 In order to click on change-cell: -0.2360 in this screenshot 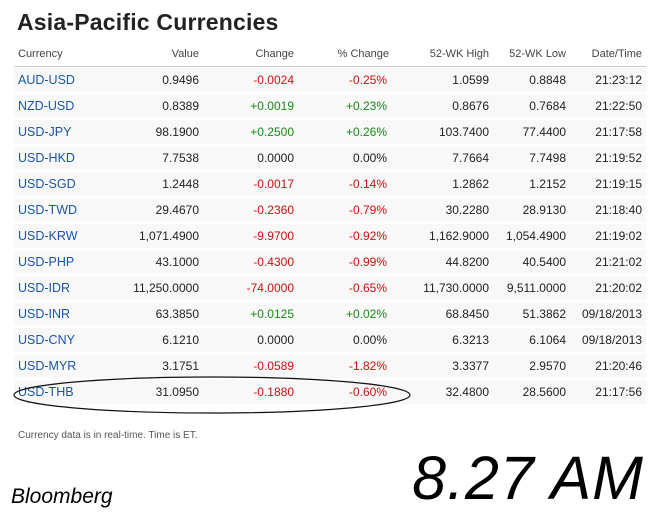, I will do `click(250, 209)`.